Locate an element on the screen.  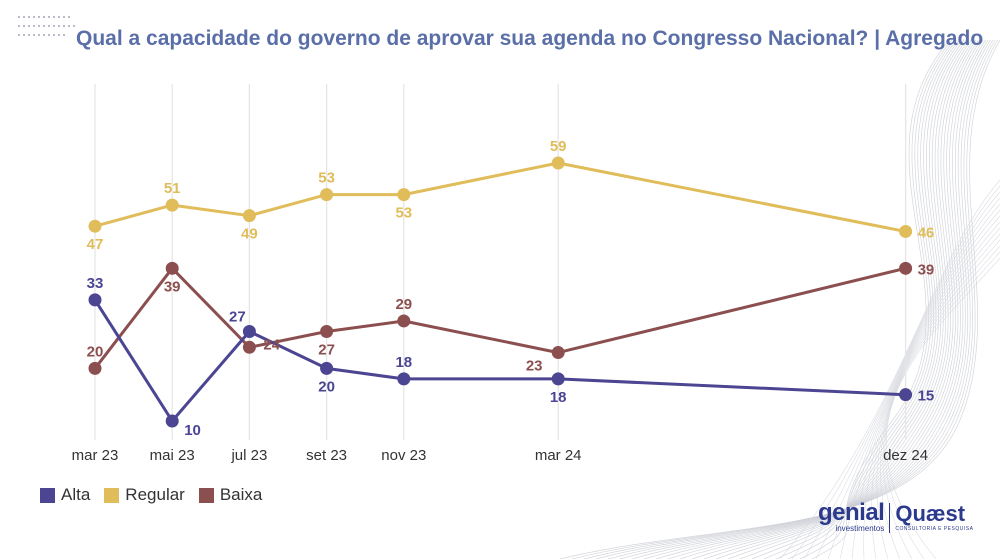
data-label-alta: 33 is located at coordinates (95, 283).